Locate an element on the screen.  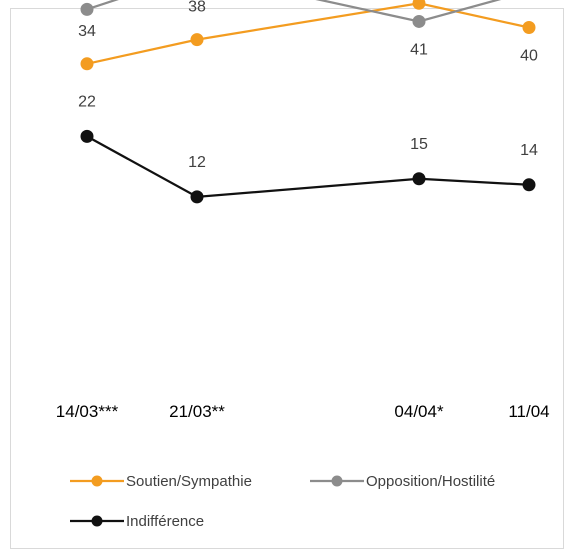
data-label-soutien-sympathie-4: 40 is located at coordinates (529, 56).